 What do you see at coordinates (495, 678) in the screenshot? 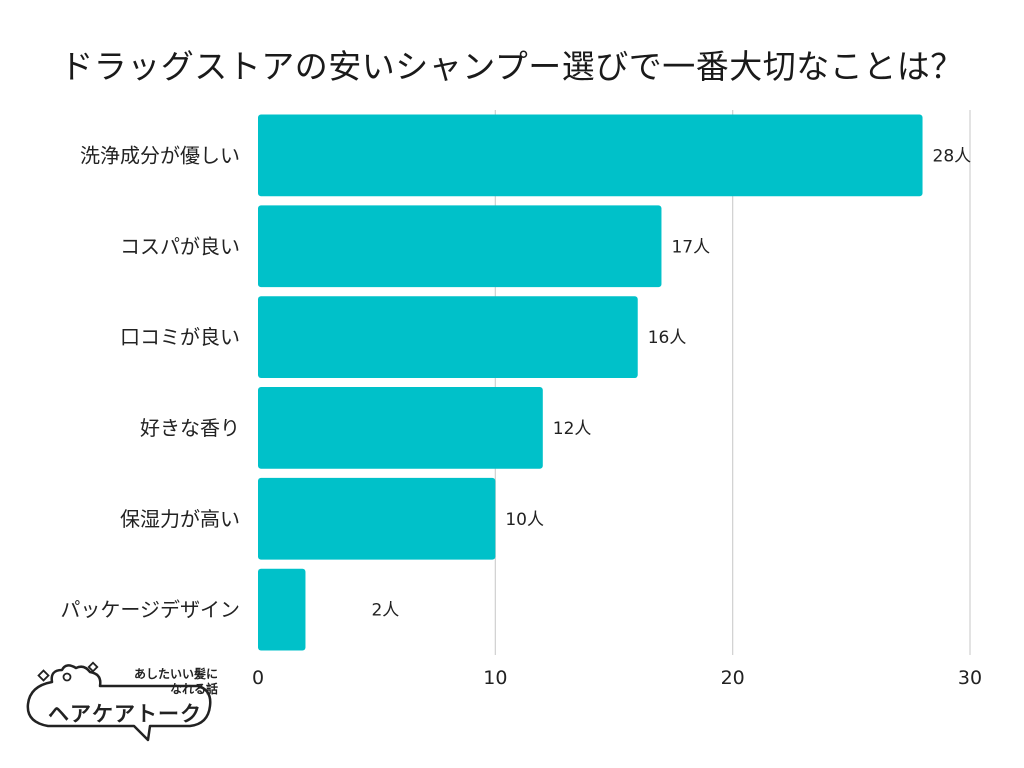
I see `x-tick-label: 10` at bounding box center [495, 678].